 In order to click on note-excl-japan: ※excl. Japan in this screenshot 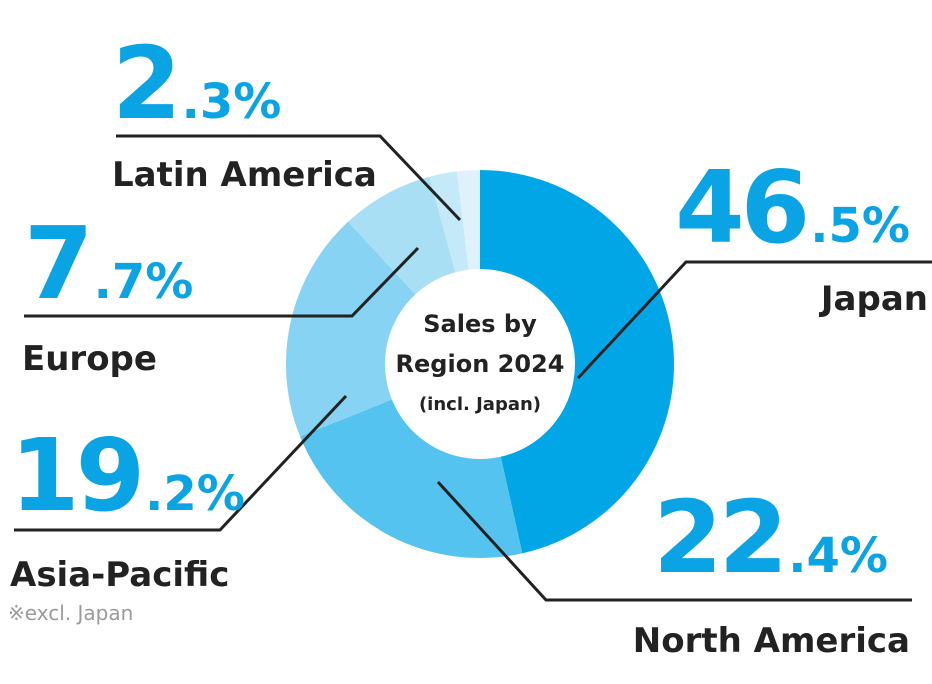, I will do `click(70, 613)`.